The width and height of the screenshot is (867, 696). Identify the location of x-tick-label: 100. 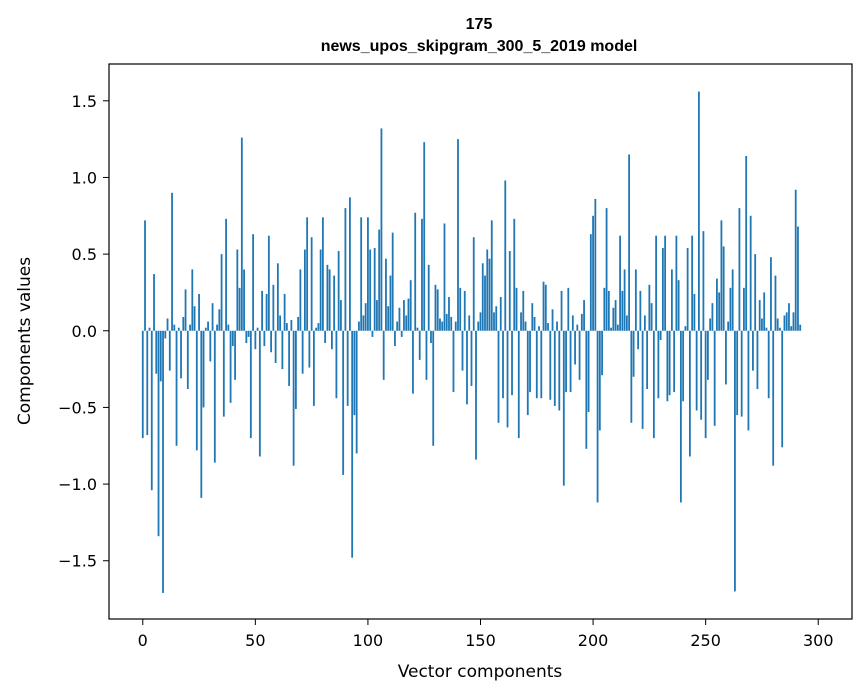
(368, 640).